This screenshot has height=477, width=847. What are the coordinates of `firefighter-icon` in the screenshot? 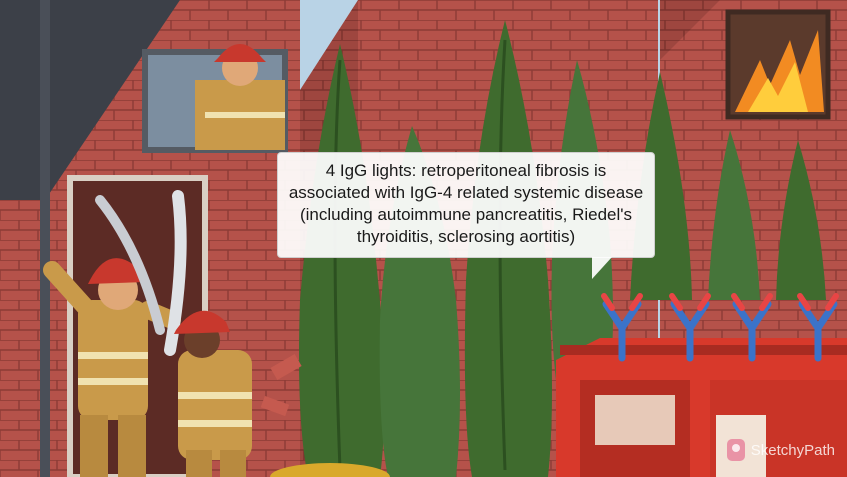 It's located at (213, 393).